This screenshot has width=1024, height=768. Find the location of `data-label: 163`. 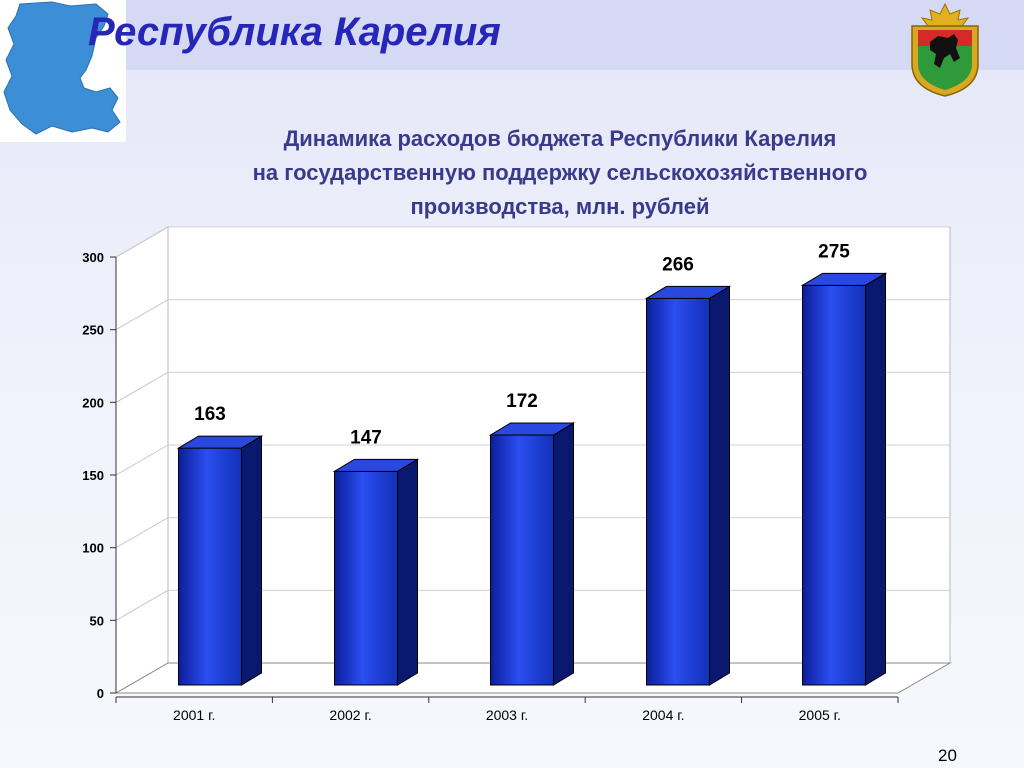

data-label: 163 is located at coordinates (210, 414).